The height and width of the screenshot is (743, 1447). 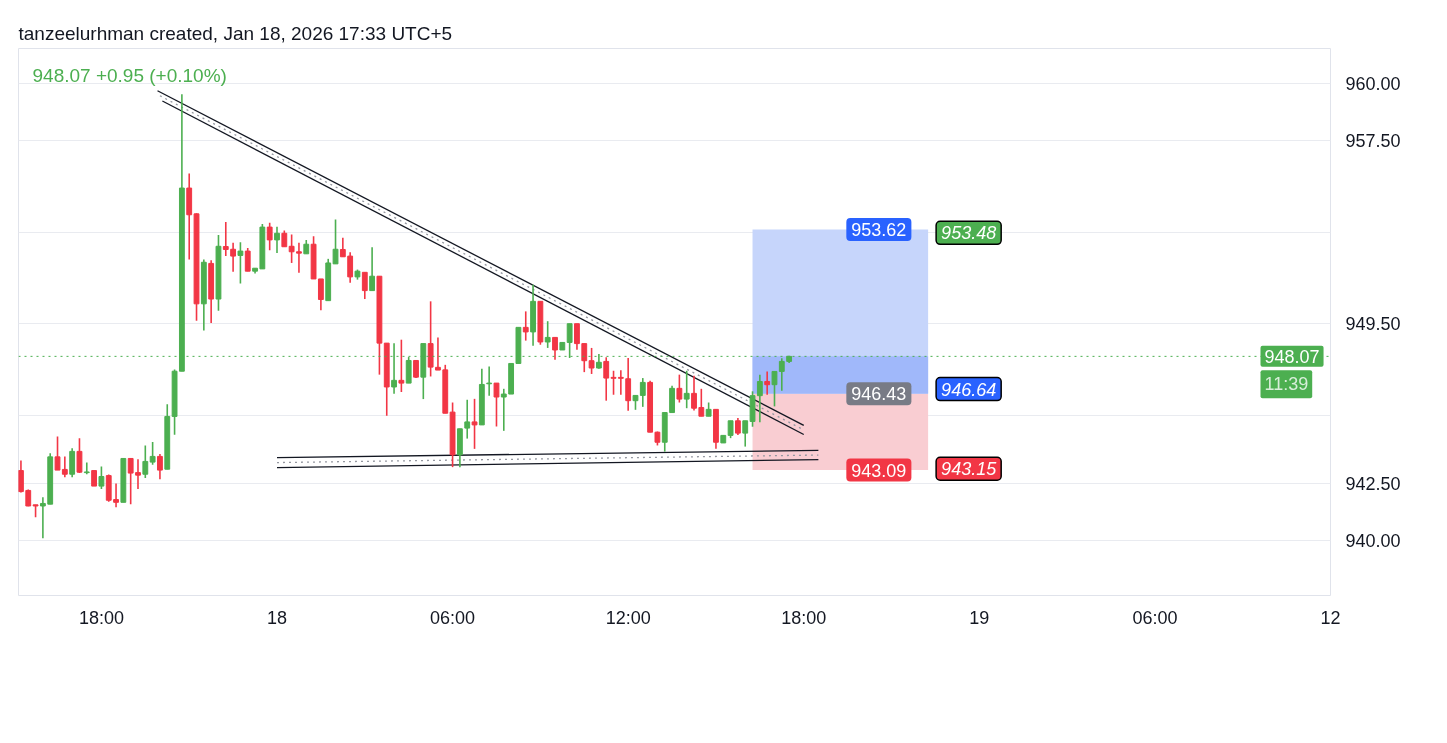 What do you see at coordinates (1373, 141) in the screenshot?
I see `y-tick-label: 957.50` at bounding box center [1373, 141].